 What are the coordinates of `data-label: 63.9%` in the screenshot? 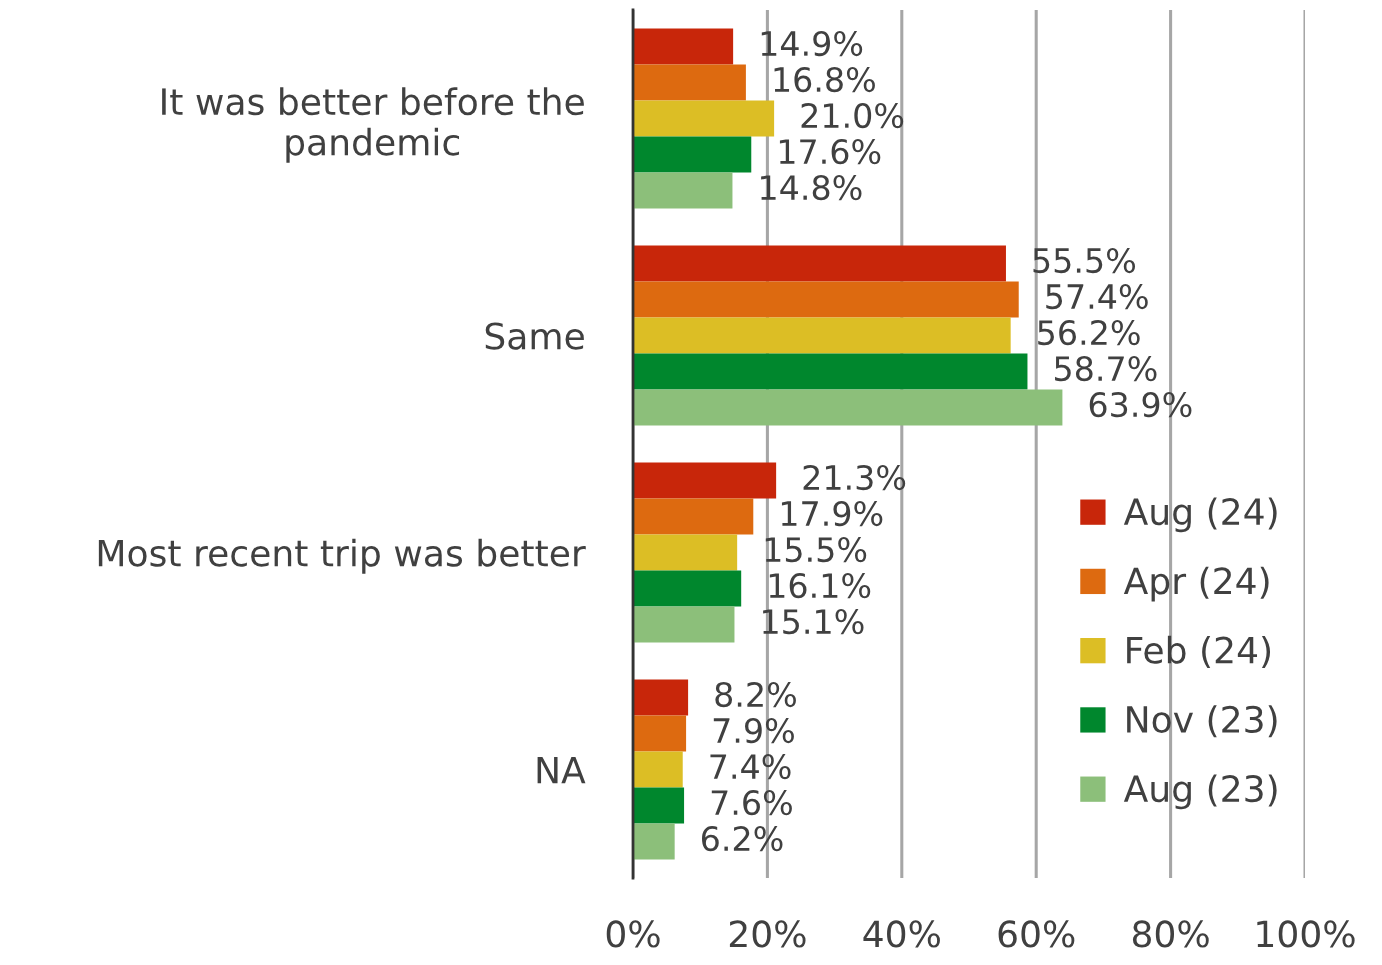 It's located at (1140, 405).